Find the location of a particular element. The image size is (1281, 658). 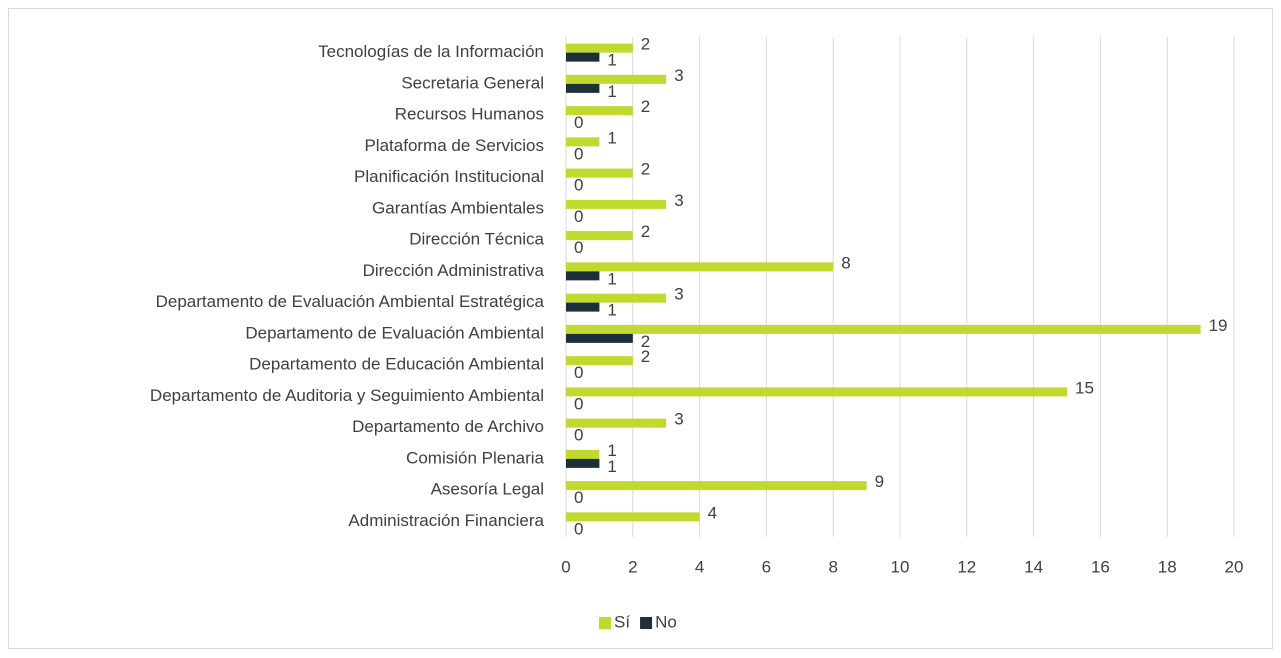

y-tick-label: Departamento de Educación Ambiental is located at coordinates (396, 364).